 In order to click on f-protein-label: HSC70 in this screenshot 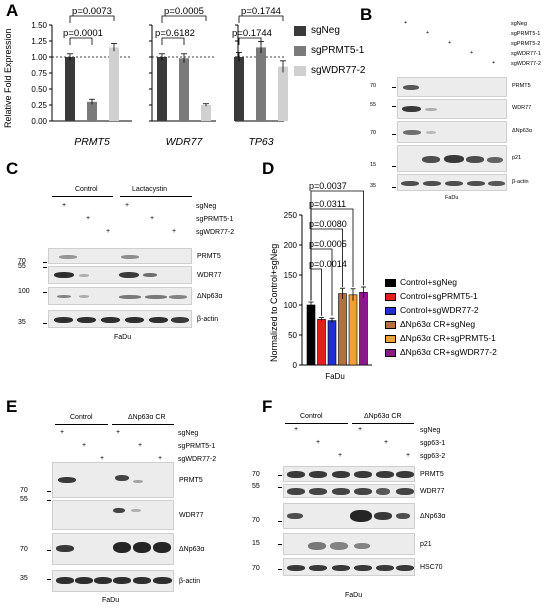, I will do `click(431, 567)`.